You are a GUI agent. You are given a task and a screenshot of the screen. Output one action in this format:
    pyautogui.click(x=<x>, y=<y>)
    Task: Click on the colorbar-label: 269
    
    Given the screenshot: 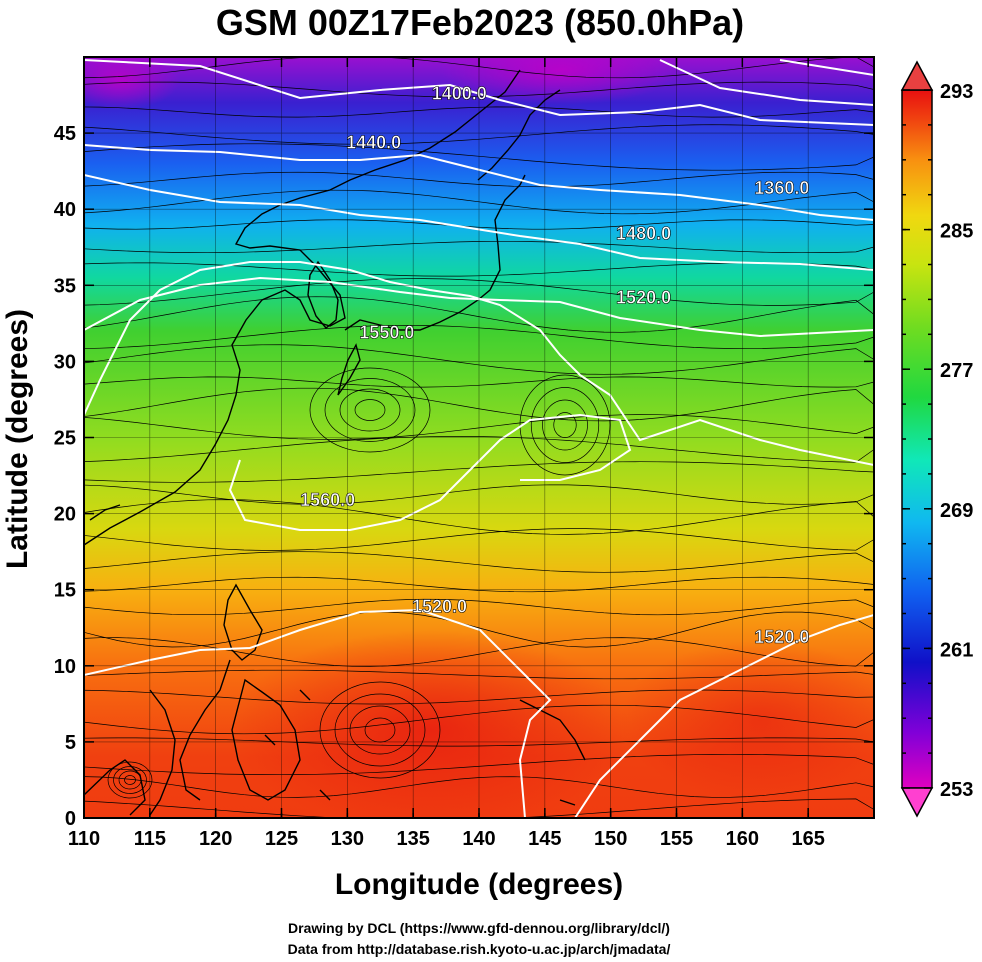 What is the action you would take?
    pyautogui.click(x=956, y=511)
    